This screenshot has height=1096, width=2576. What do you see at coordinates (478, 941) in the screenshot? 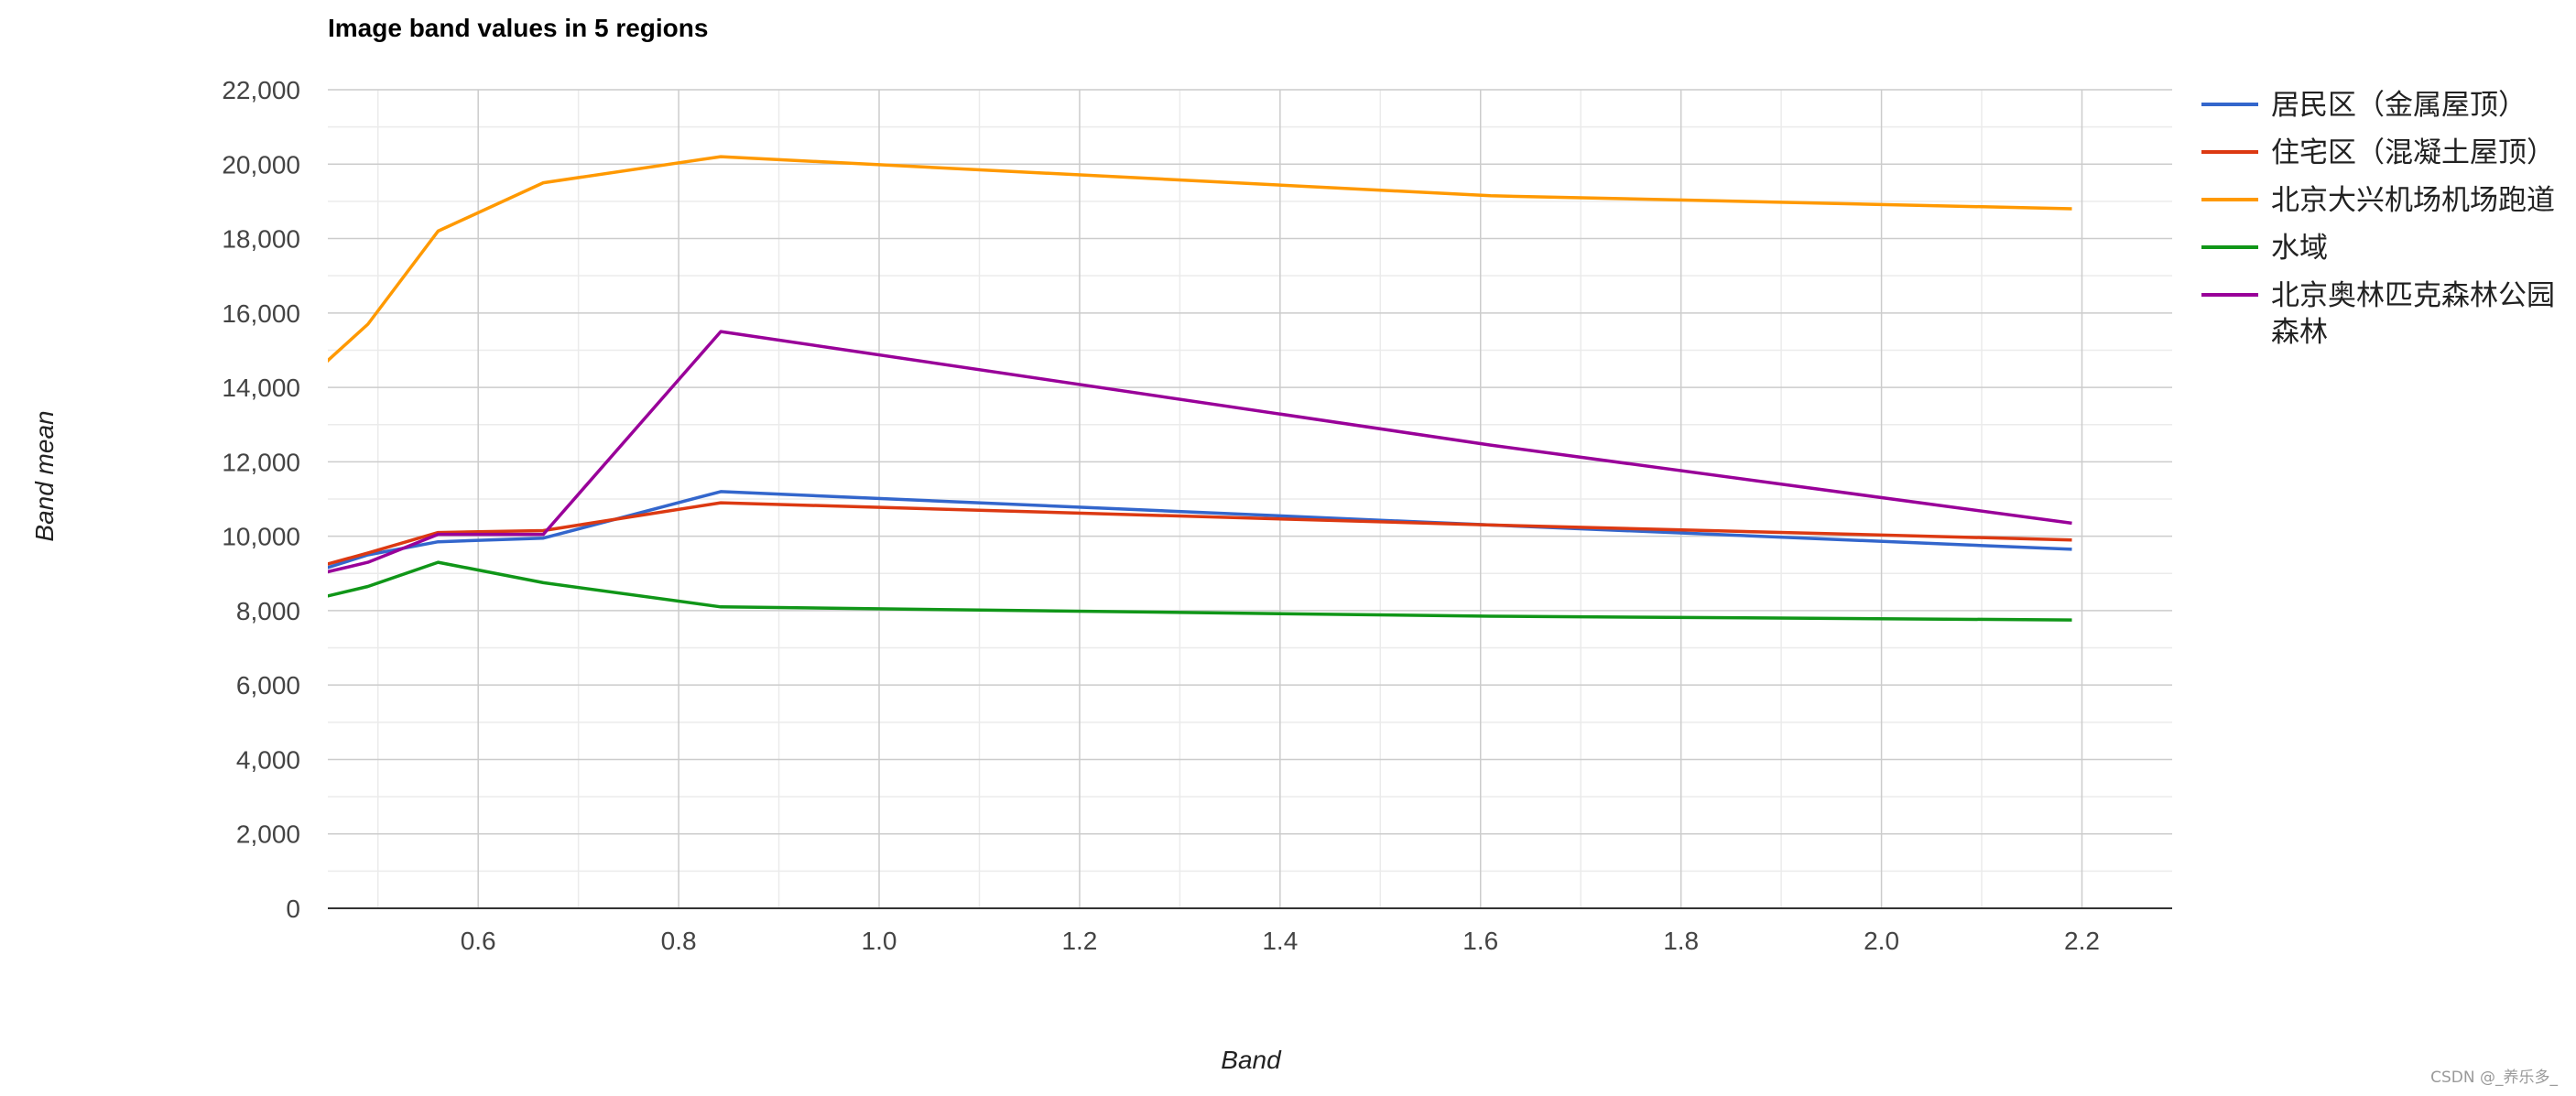
I see `x-tick-label: 0.6` at bounding box center [478, 941].